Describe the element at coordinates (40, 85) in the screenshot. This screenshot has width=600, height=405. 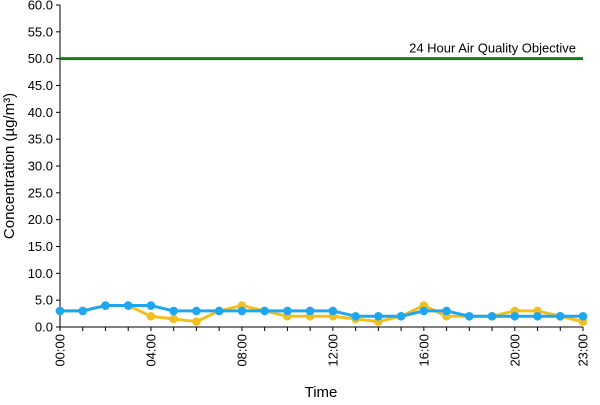
I see `y-tick-label: 45.0` at that location.